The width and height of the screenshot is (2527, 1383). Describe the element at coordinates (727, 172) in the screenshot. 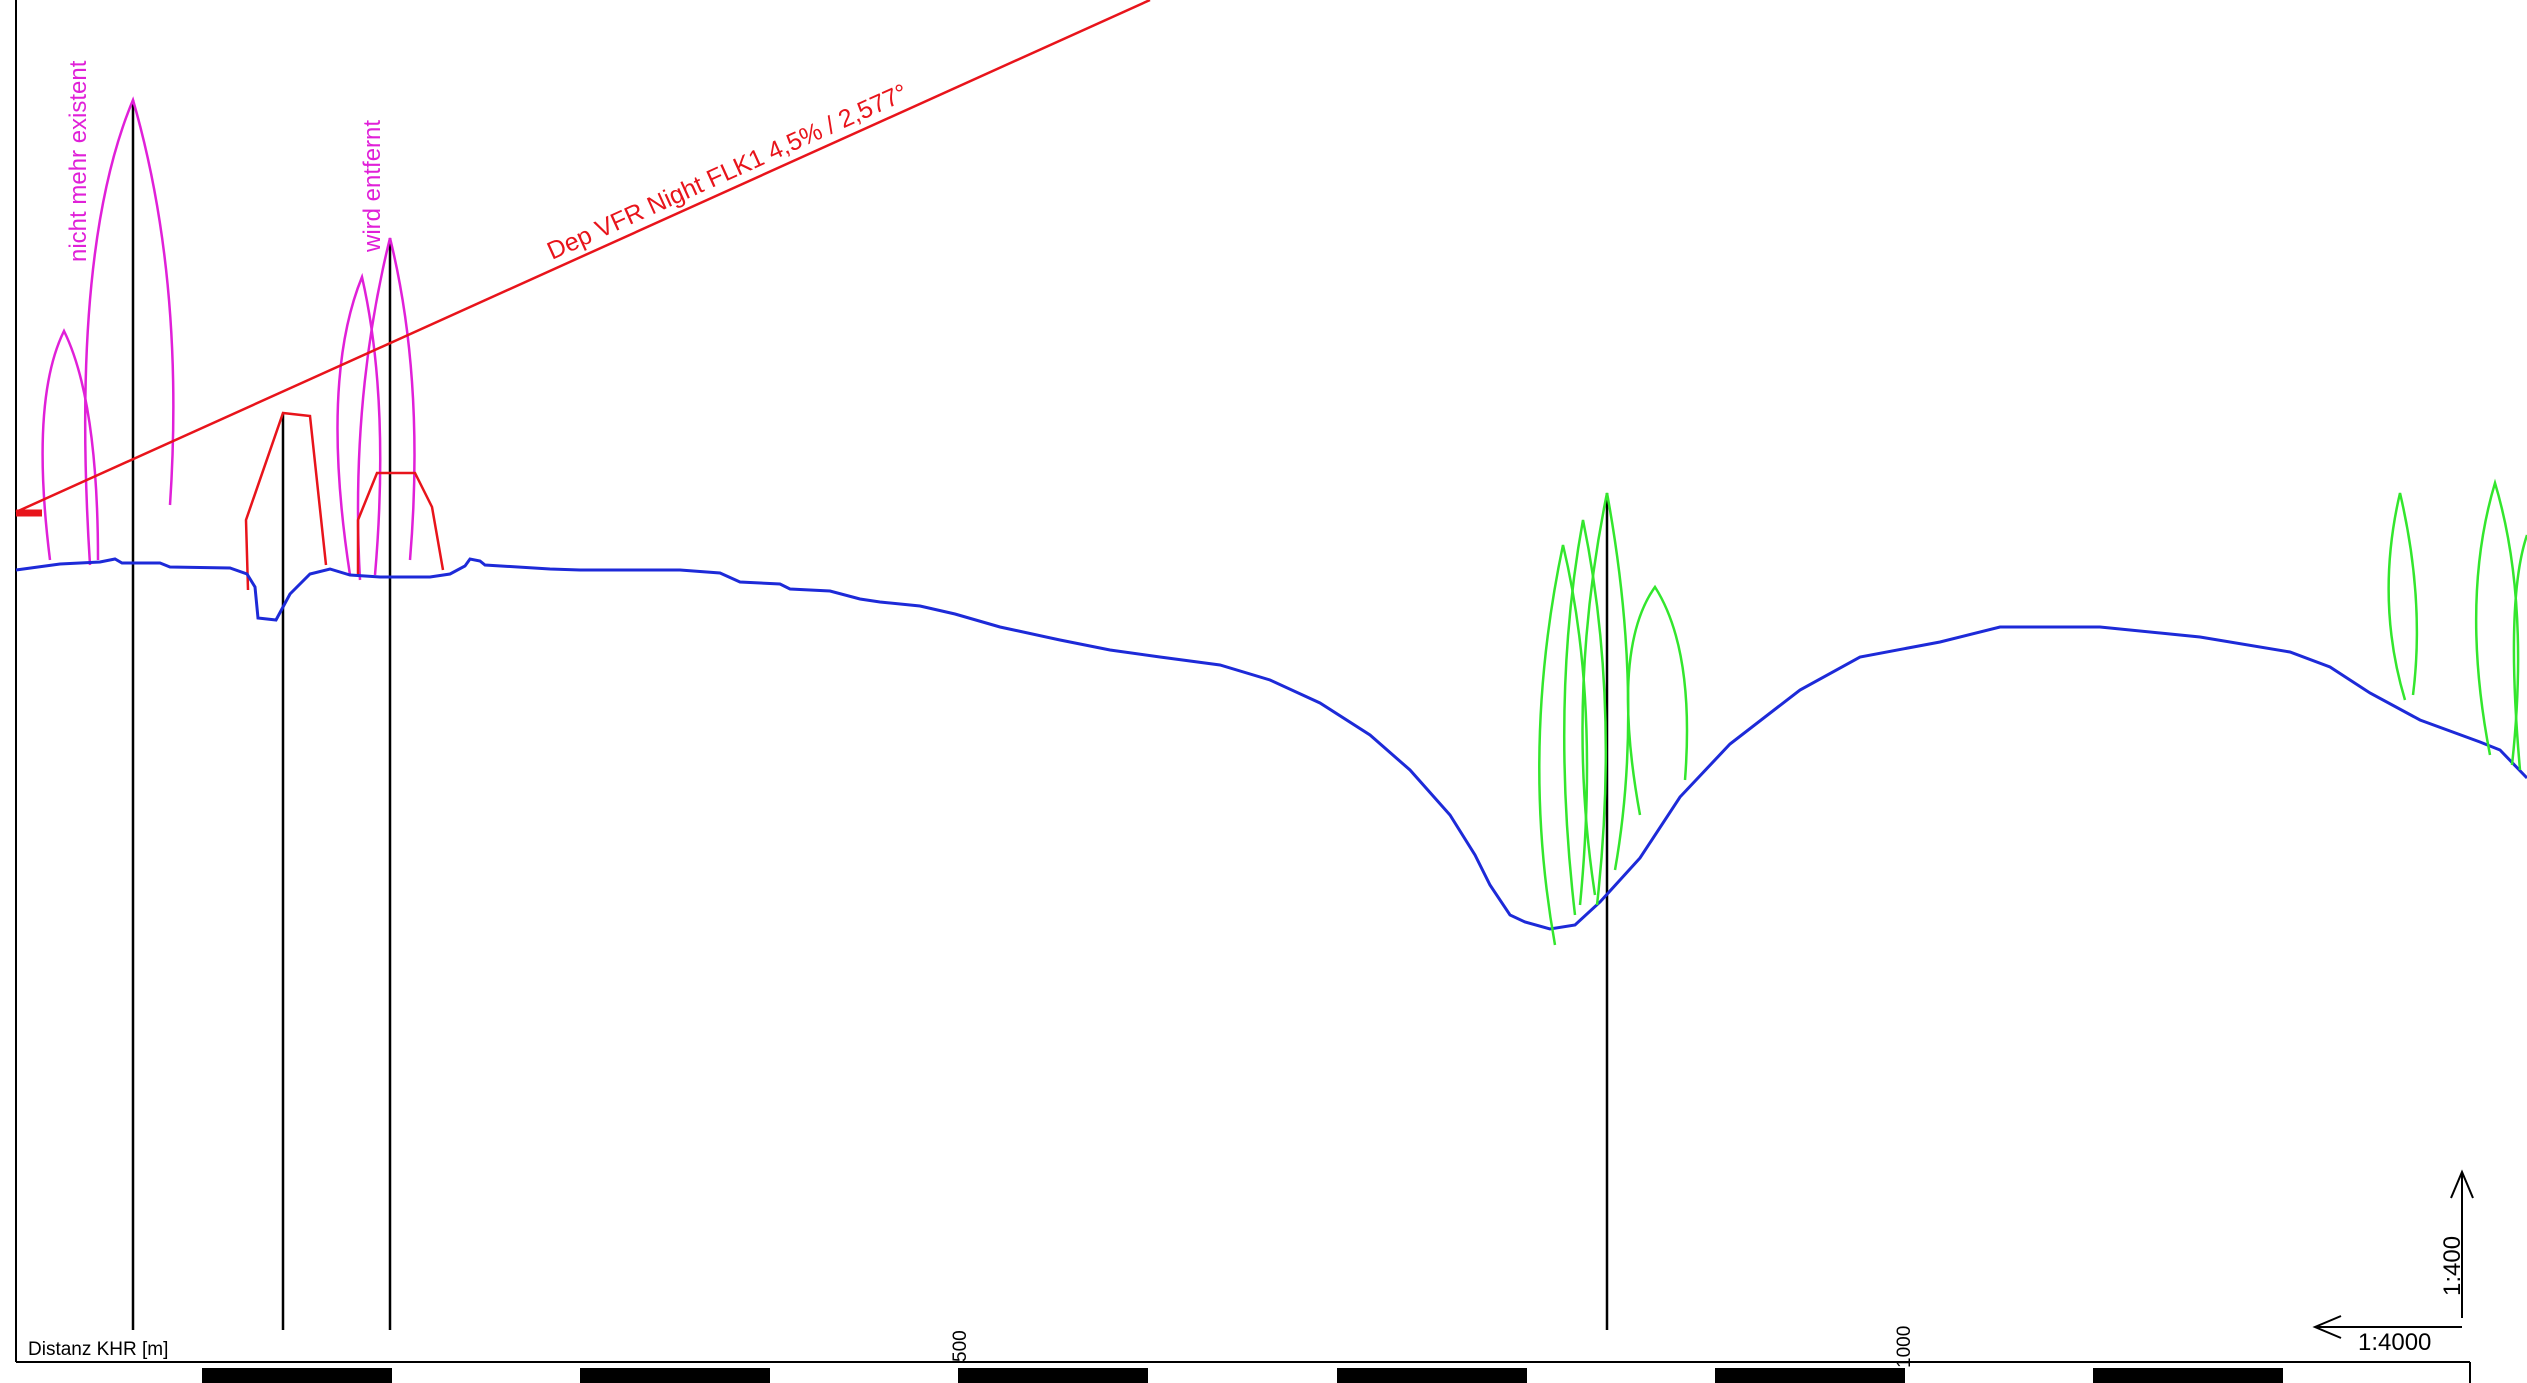

I see `approach-label: Dep VFR Night FLK1 4,5% / 2,577°` at that location.